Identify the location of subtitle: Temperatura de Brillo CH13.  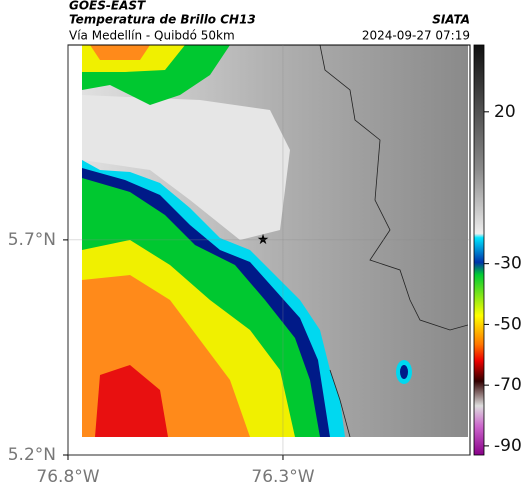
(162, 20).